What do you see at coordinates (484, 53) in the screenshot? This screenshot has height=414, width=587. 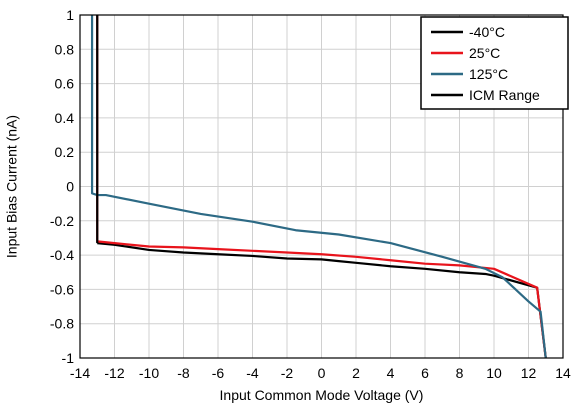 I see `legend-label: 25°C` at bounding box center [484, 53].